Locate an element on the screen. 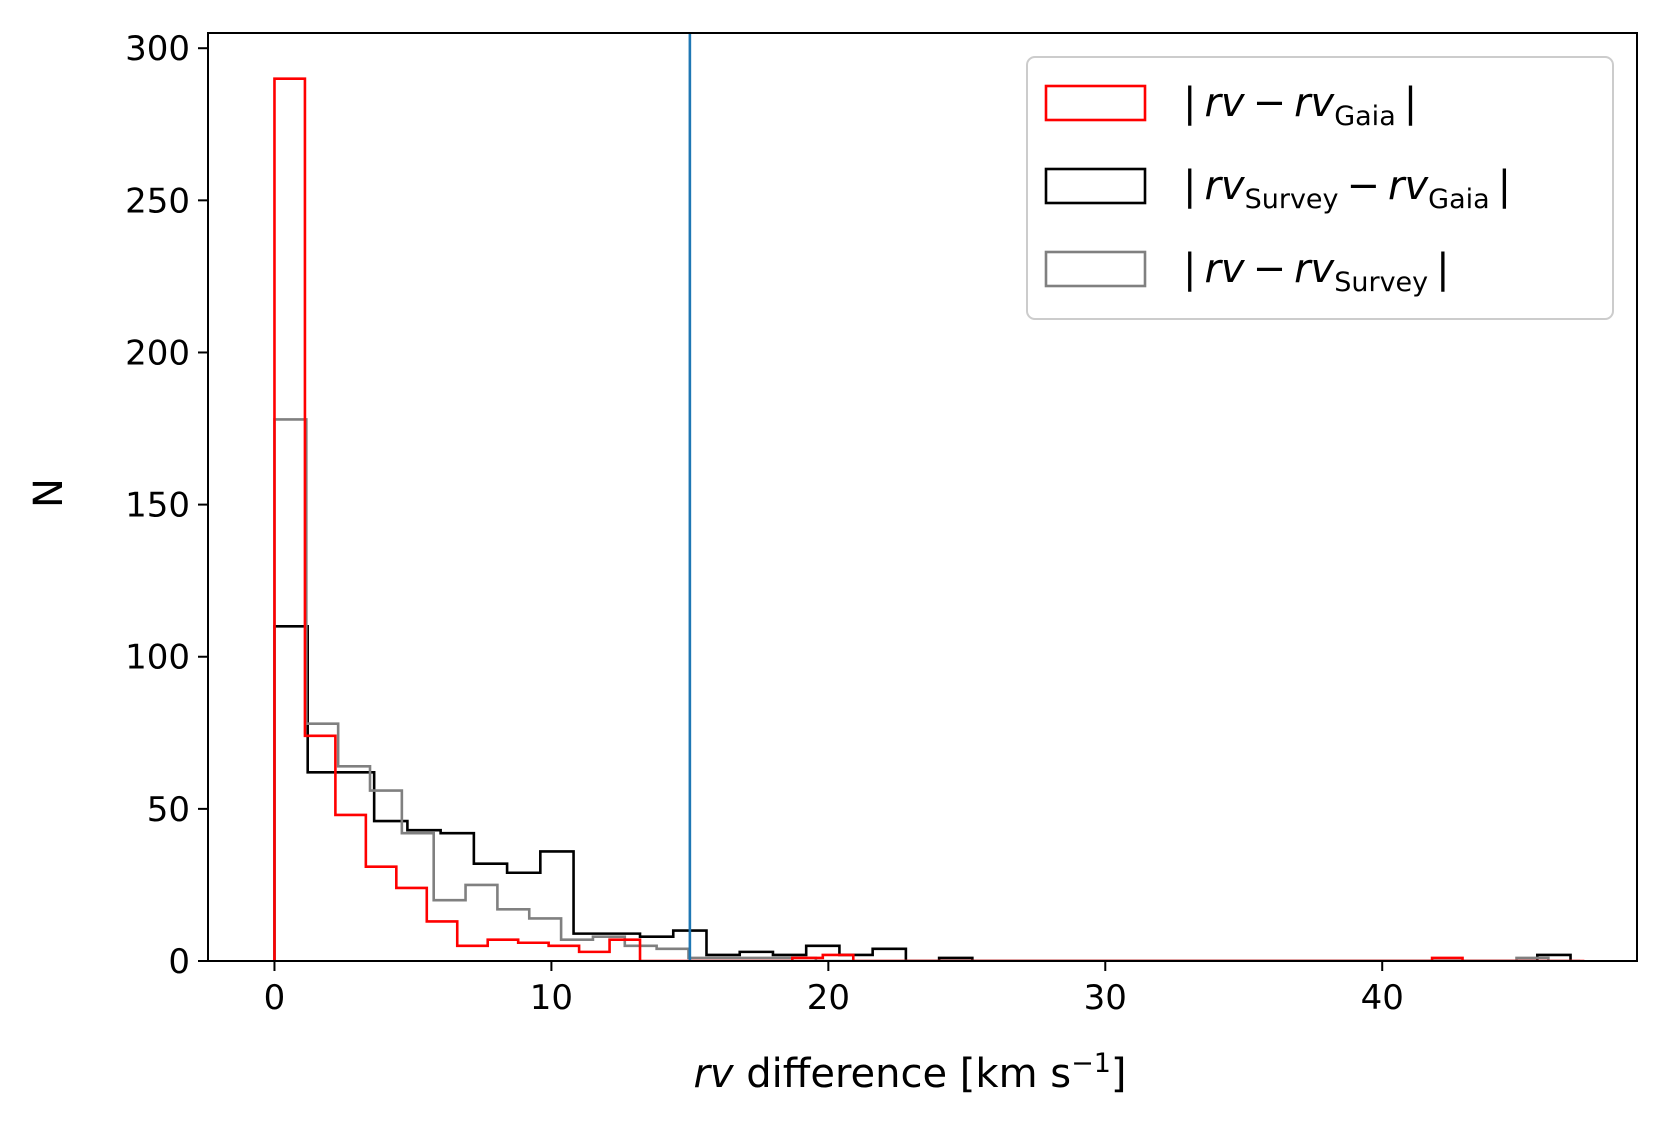 Image resolution: width=1660 pixels, height=1130 pixels. legend-entry: | rv − rvSurvey | is located at coordinates (1247, 272).